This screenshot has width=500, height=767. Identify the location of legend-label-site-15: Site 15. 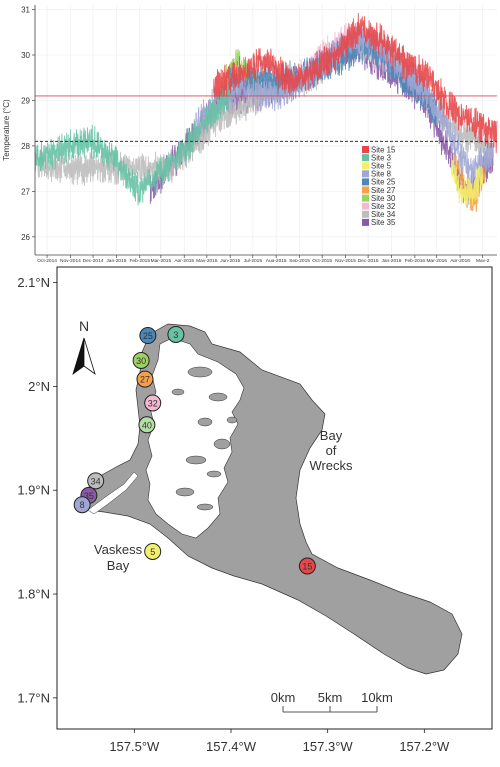
(383, 149).